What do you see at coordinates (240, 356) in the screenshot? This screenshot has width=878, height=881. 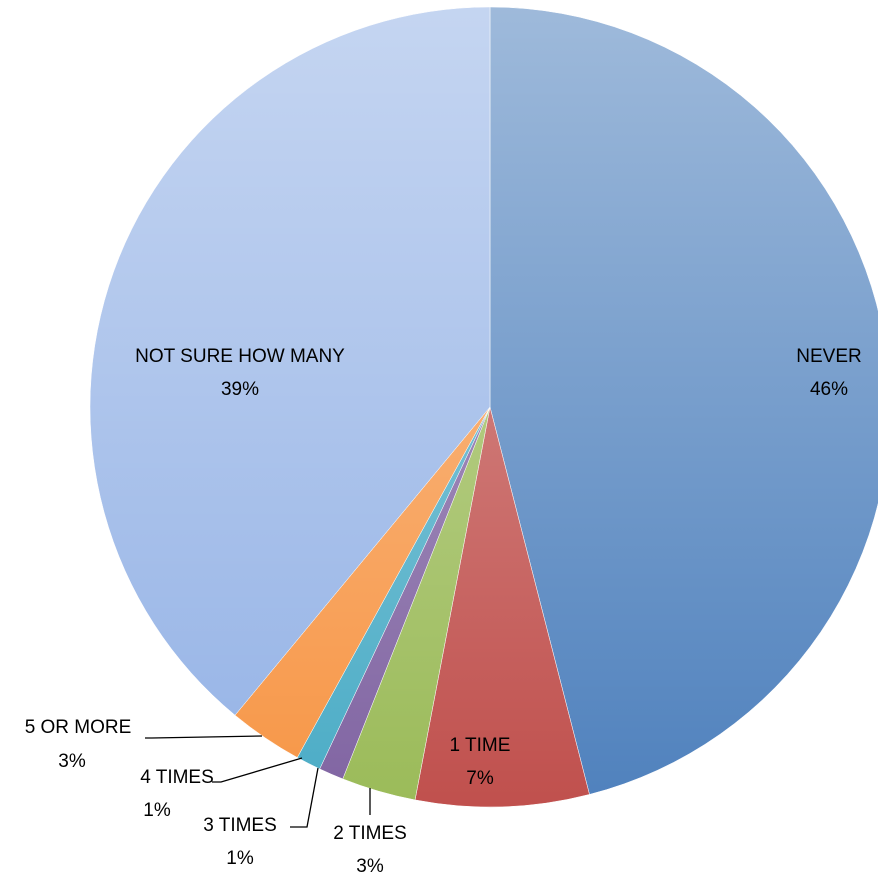 I see `slice-label: NOT SURE HOW MANY` at bounding box center [240, 356].